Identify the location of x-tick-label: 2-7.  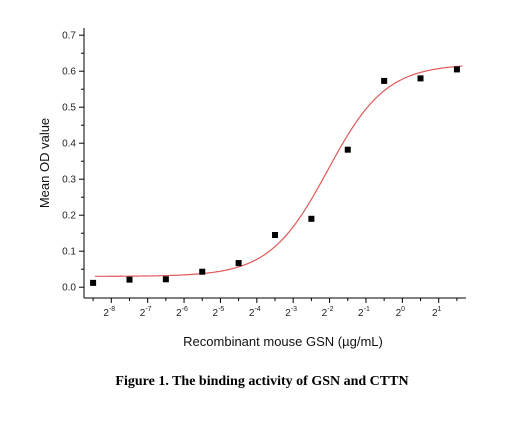
(146, 312).